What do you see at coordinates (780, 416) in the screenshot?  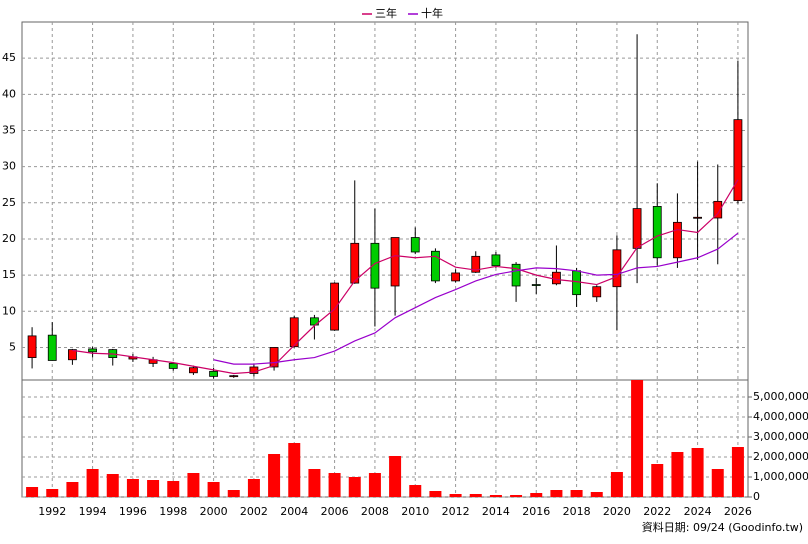 I see `y2-tick-label: 4,000,000` at bounding box center [780, 416].